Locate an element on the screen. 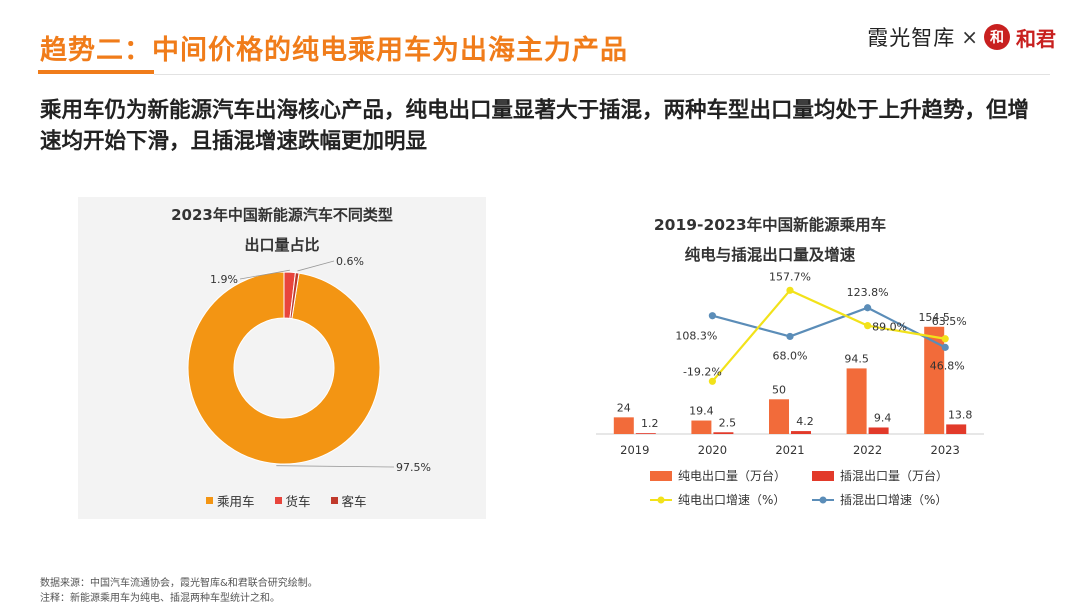 Image resolution: width=1080 pixels, height=607 pixels. x-tick-2020: 2020 is located at coordinates (712, 450).